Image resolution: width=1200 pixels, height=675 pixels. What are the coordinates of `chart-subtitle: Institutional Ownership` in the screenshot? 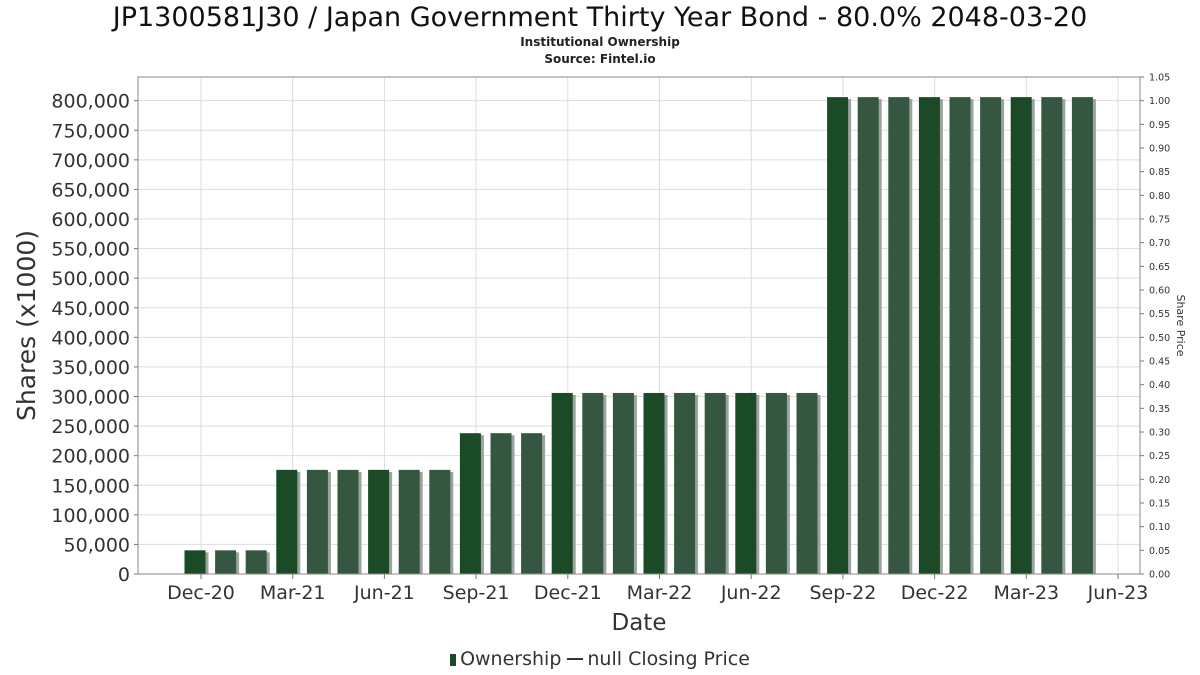 It's located at (600, 42).